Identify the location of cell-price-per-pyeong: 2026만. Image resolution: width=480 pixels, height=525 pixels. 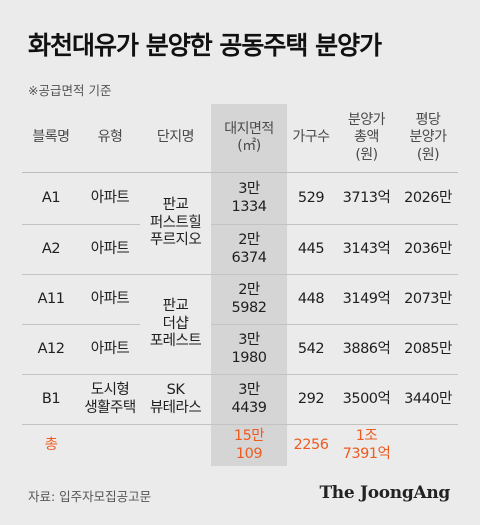
(428, 197).